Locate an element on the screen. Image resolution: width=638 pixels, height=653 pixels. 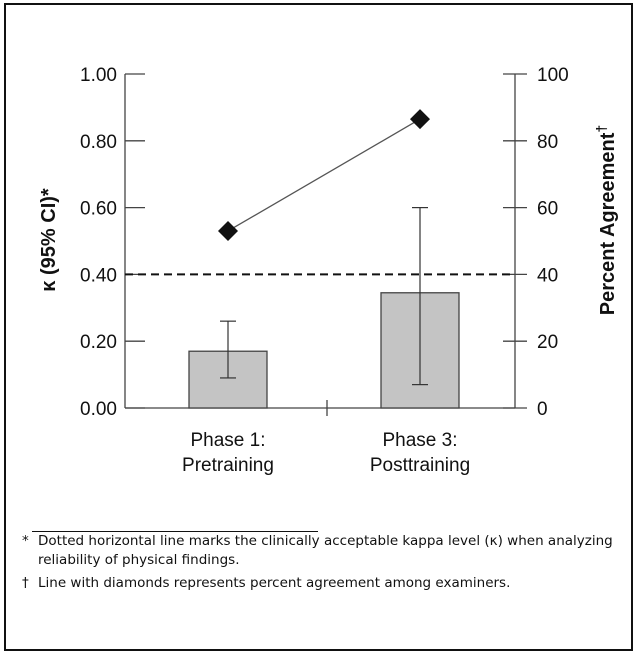
right-tick-label-4: 80 is located at coordinates (547, 142).